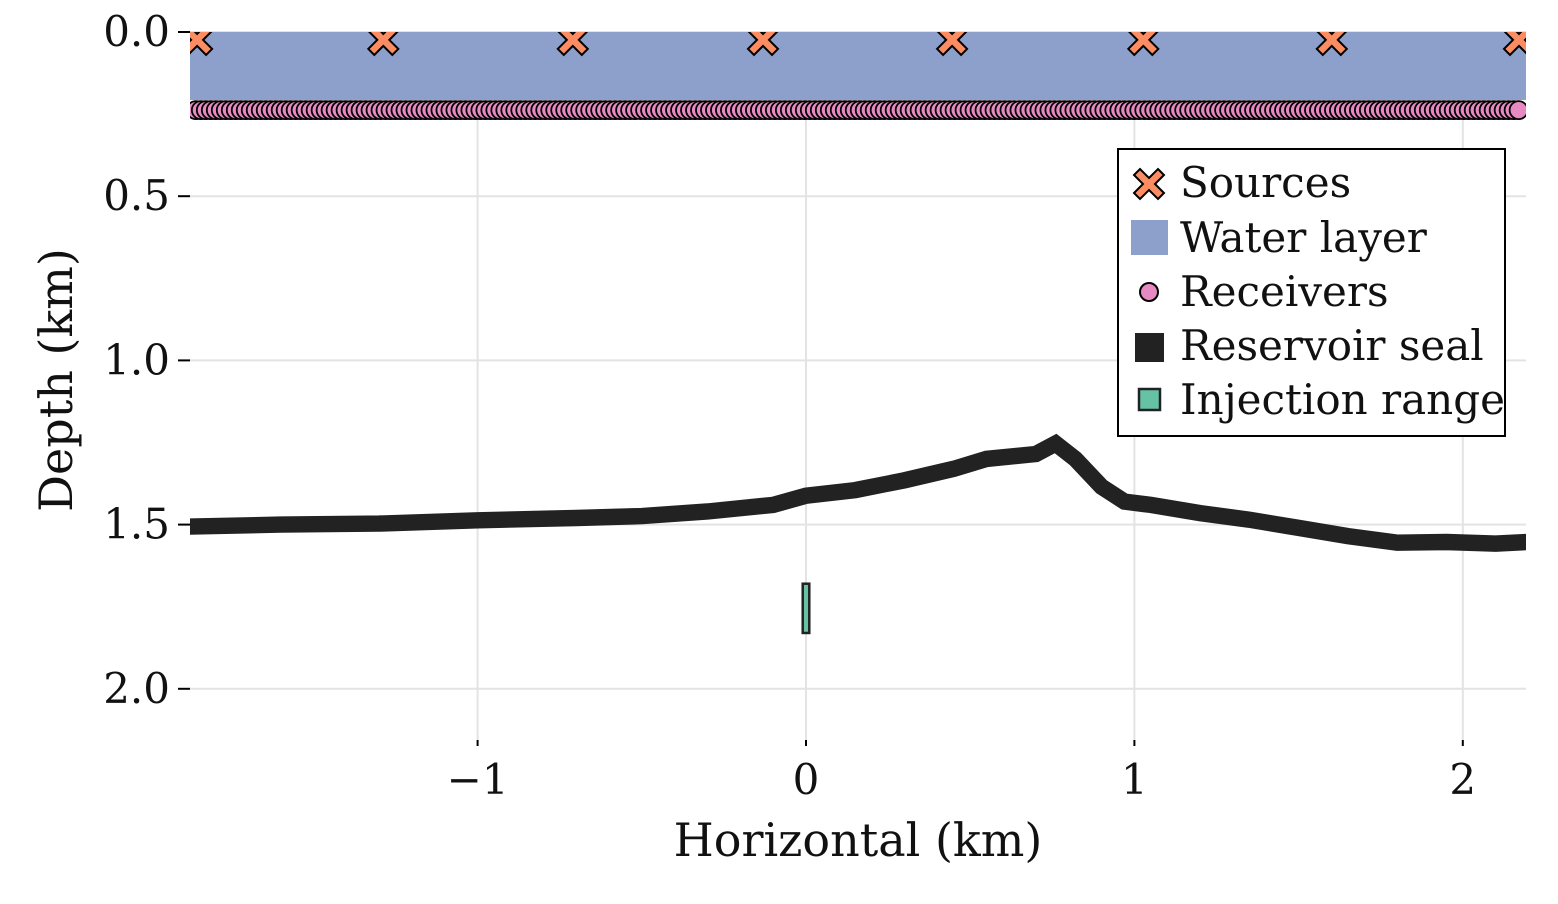 Image resolution: width=1558 pixels, height=904 pixels. What do you see at coordinates (136, 359) in the screenshot?
I see `y-tick-label: 1.0` at bounding box center [136, 359].